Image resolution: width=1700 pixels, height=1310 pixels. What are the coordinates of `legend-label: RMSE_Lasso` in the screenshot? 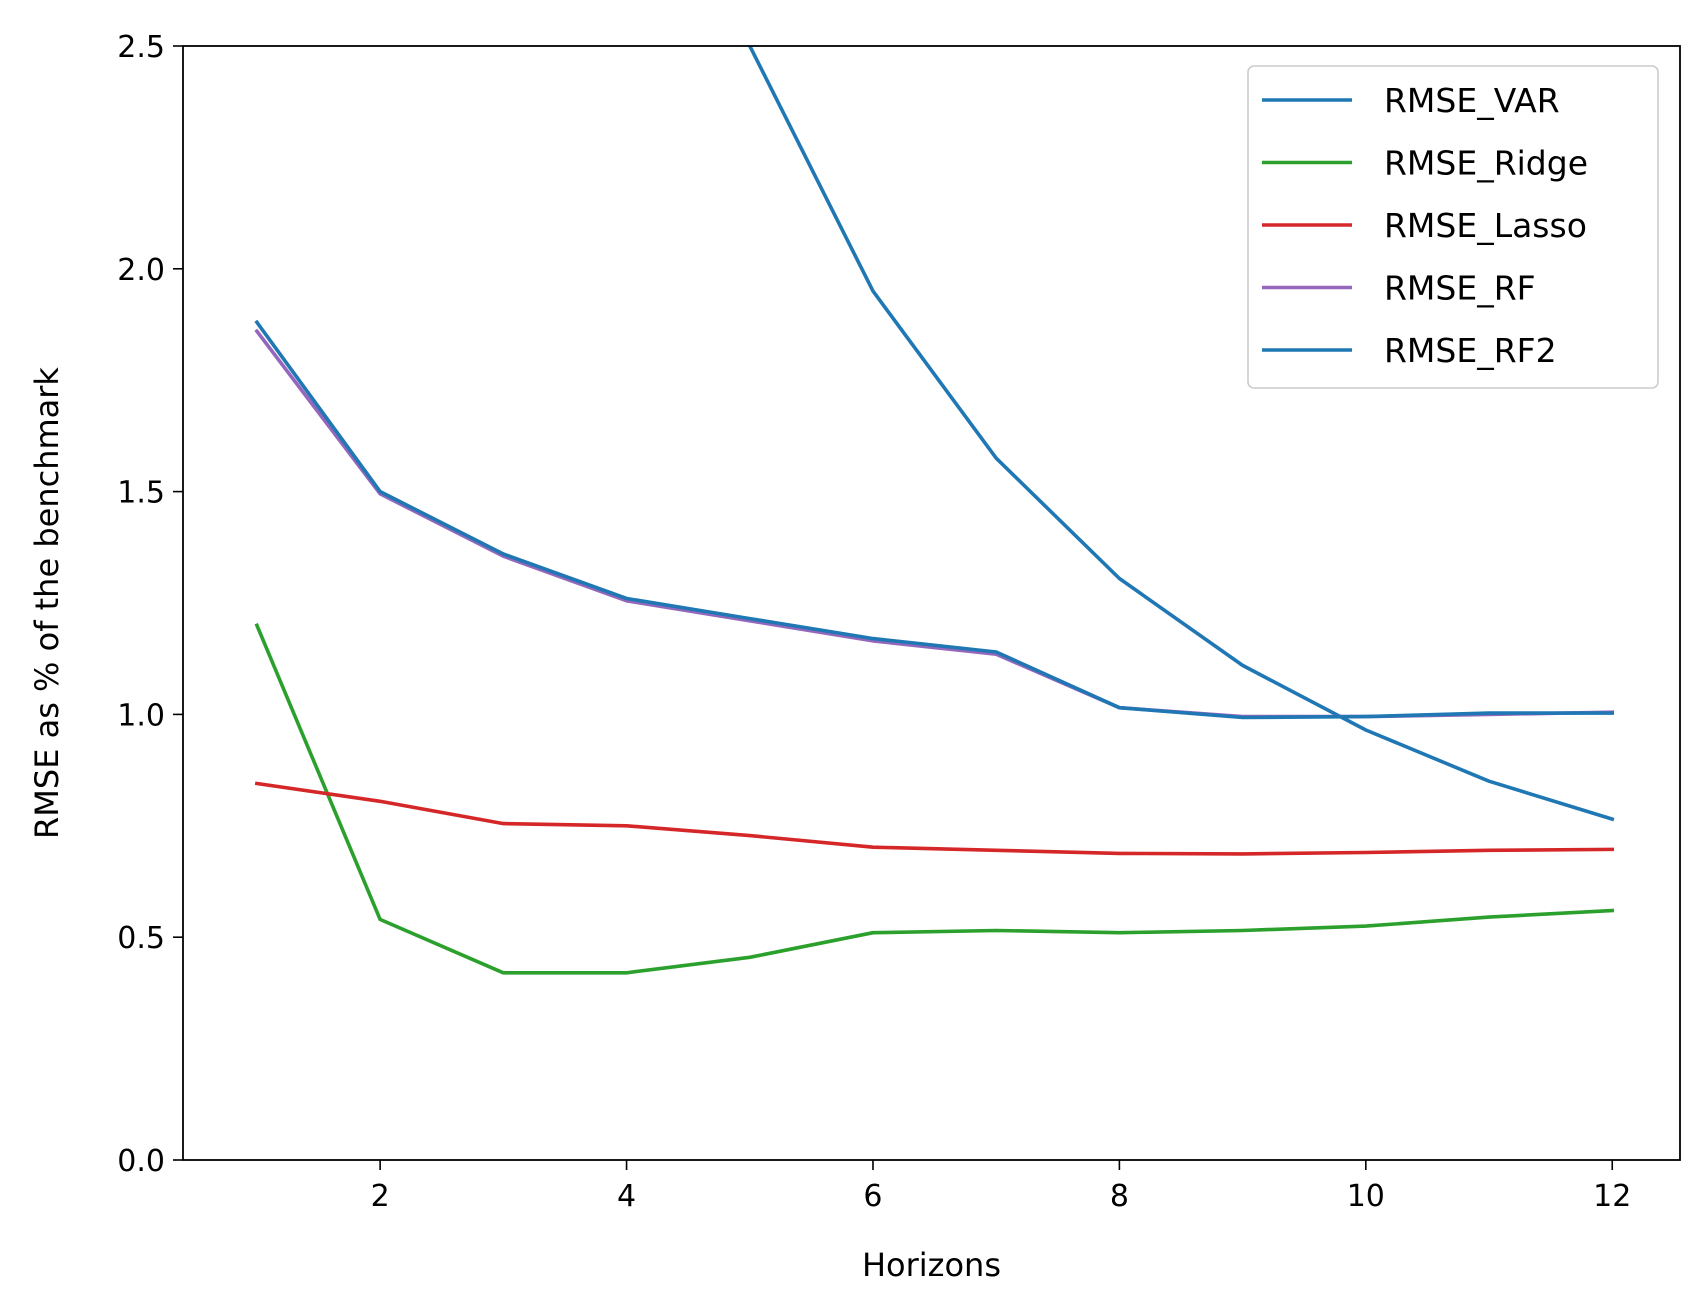 It's located at (1485, 225).